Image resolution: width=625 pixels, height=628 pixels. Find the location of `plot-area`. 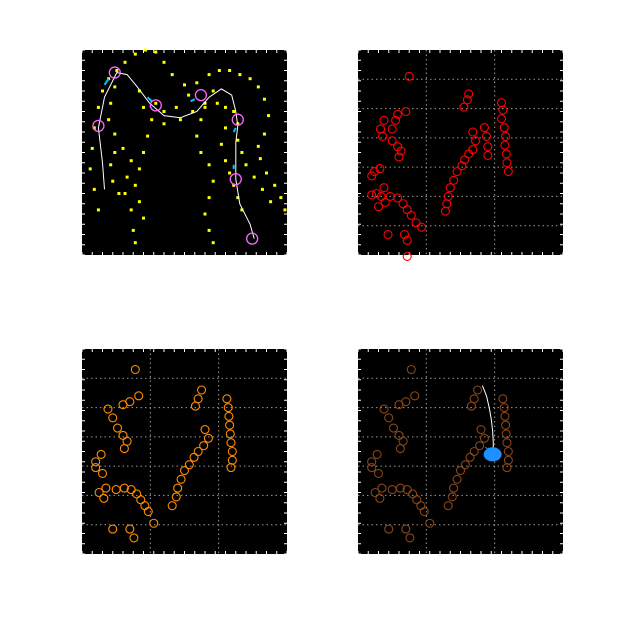

plot-area is located at coordinates (184, 451).